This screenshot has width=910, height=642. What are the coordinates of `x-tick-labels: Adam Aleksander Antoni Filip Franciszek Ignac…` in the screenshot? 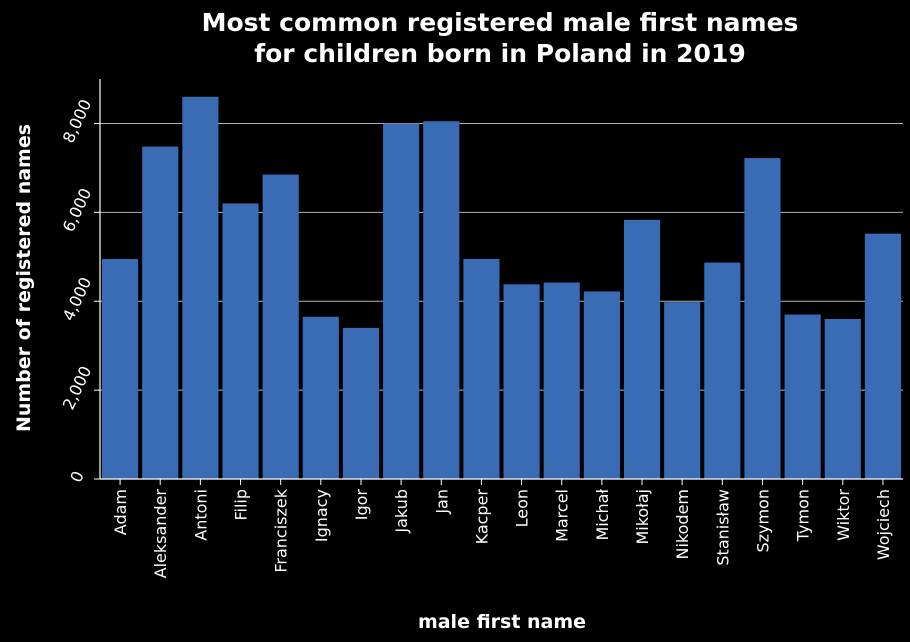 It's located at (502, 533).